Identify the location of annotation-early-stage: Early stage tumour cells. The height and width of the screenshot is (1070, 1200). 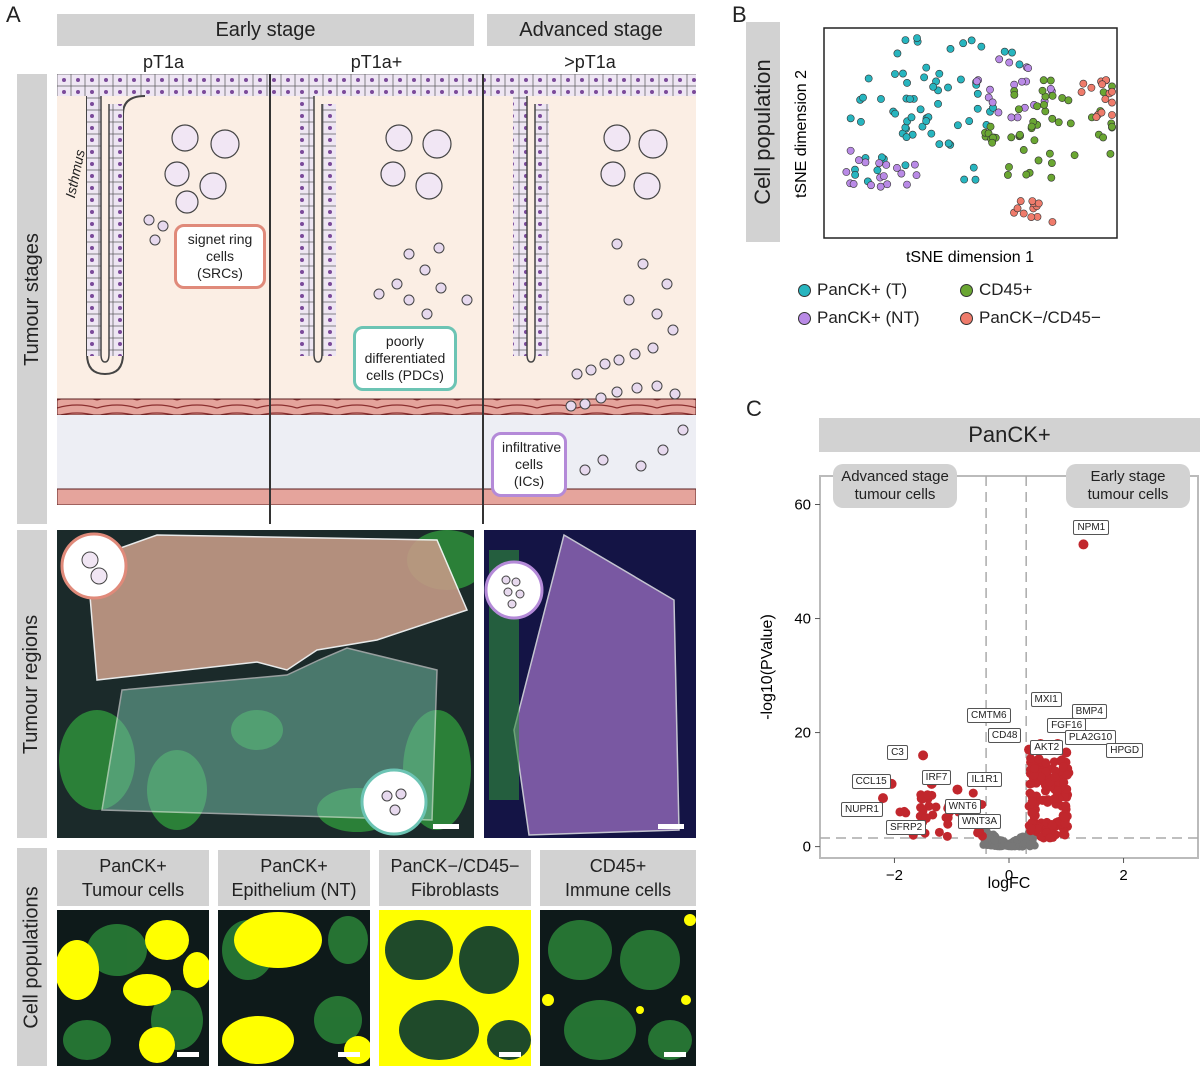
(1128, 486).